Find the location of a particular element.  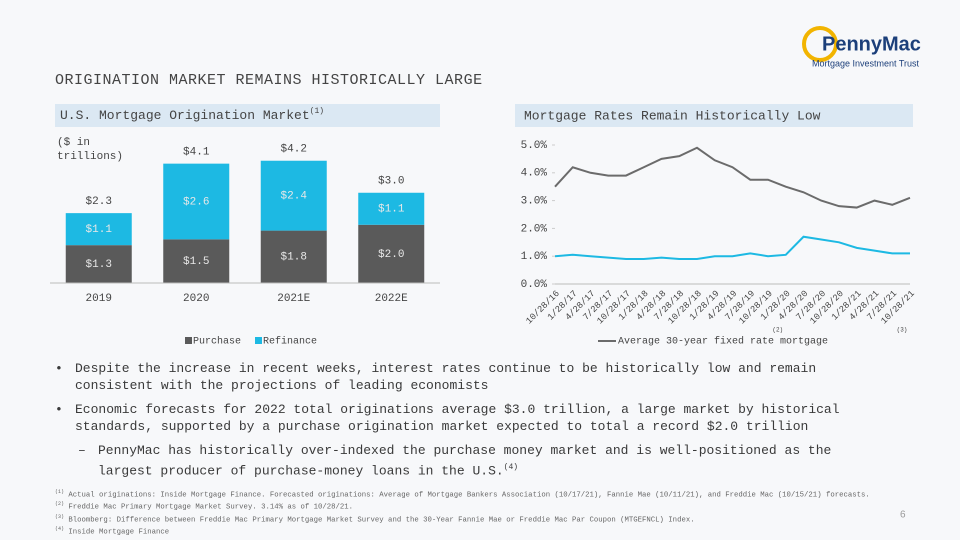

x-tick-label: 2019 is located at coordinates (99, 299).